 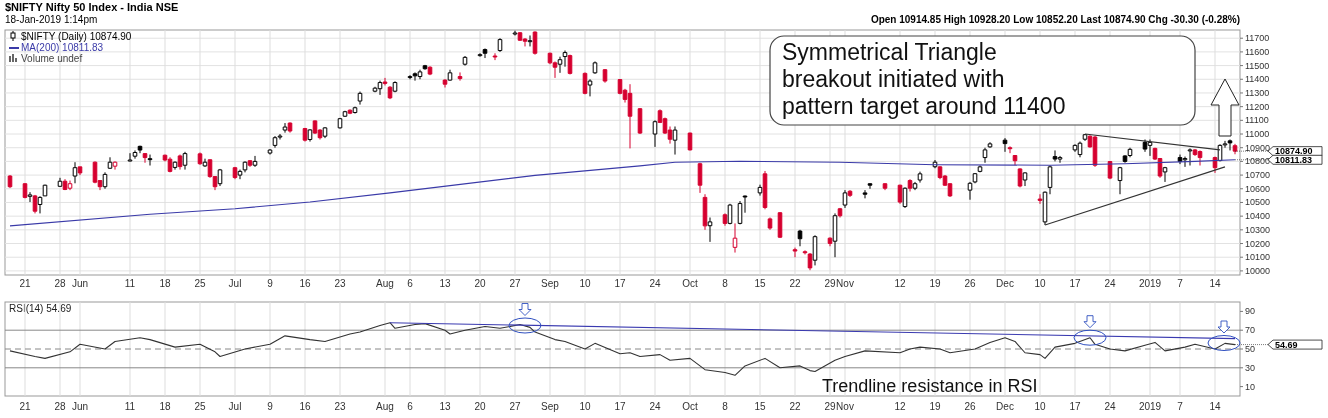 I want to click on y-tick-label: 11100, so click(x=1257, y=120).